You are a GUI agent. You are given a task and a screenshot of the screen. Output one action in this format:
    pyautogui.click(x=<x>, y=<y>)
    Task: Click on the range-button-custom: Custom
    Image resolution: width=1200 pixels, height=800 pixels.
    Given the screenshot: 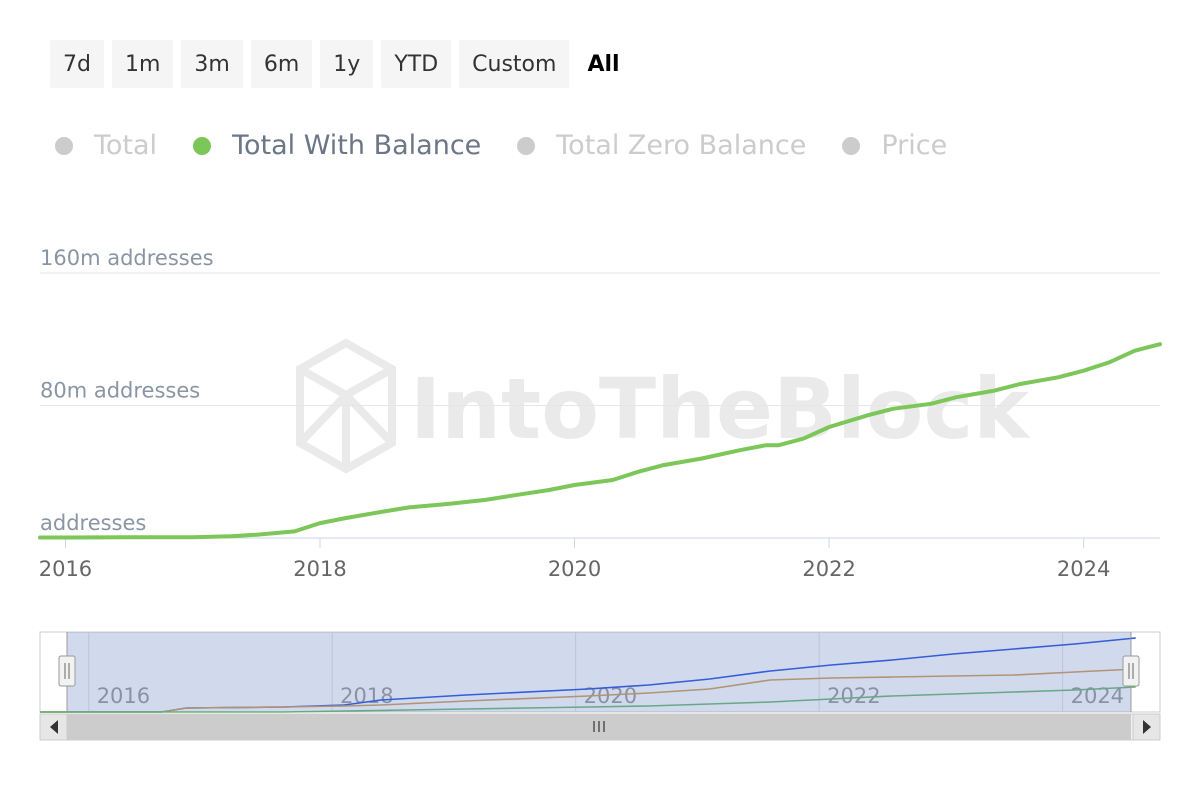 What is the action you would take?
    pyautogui.click(x=514, y=64)
    